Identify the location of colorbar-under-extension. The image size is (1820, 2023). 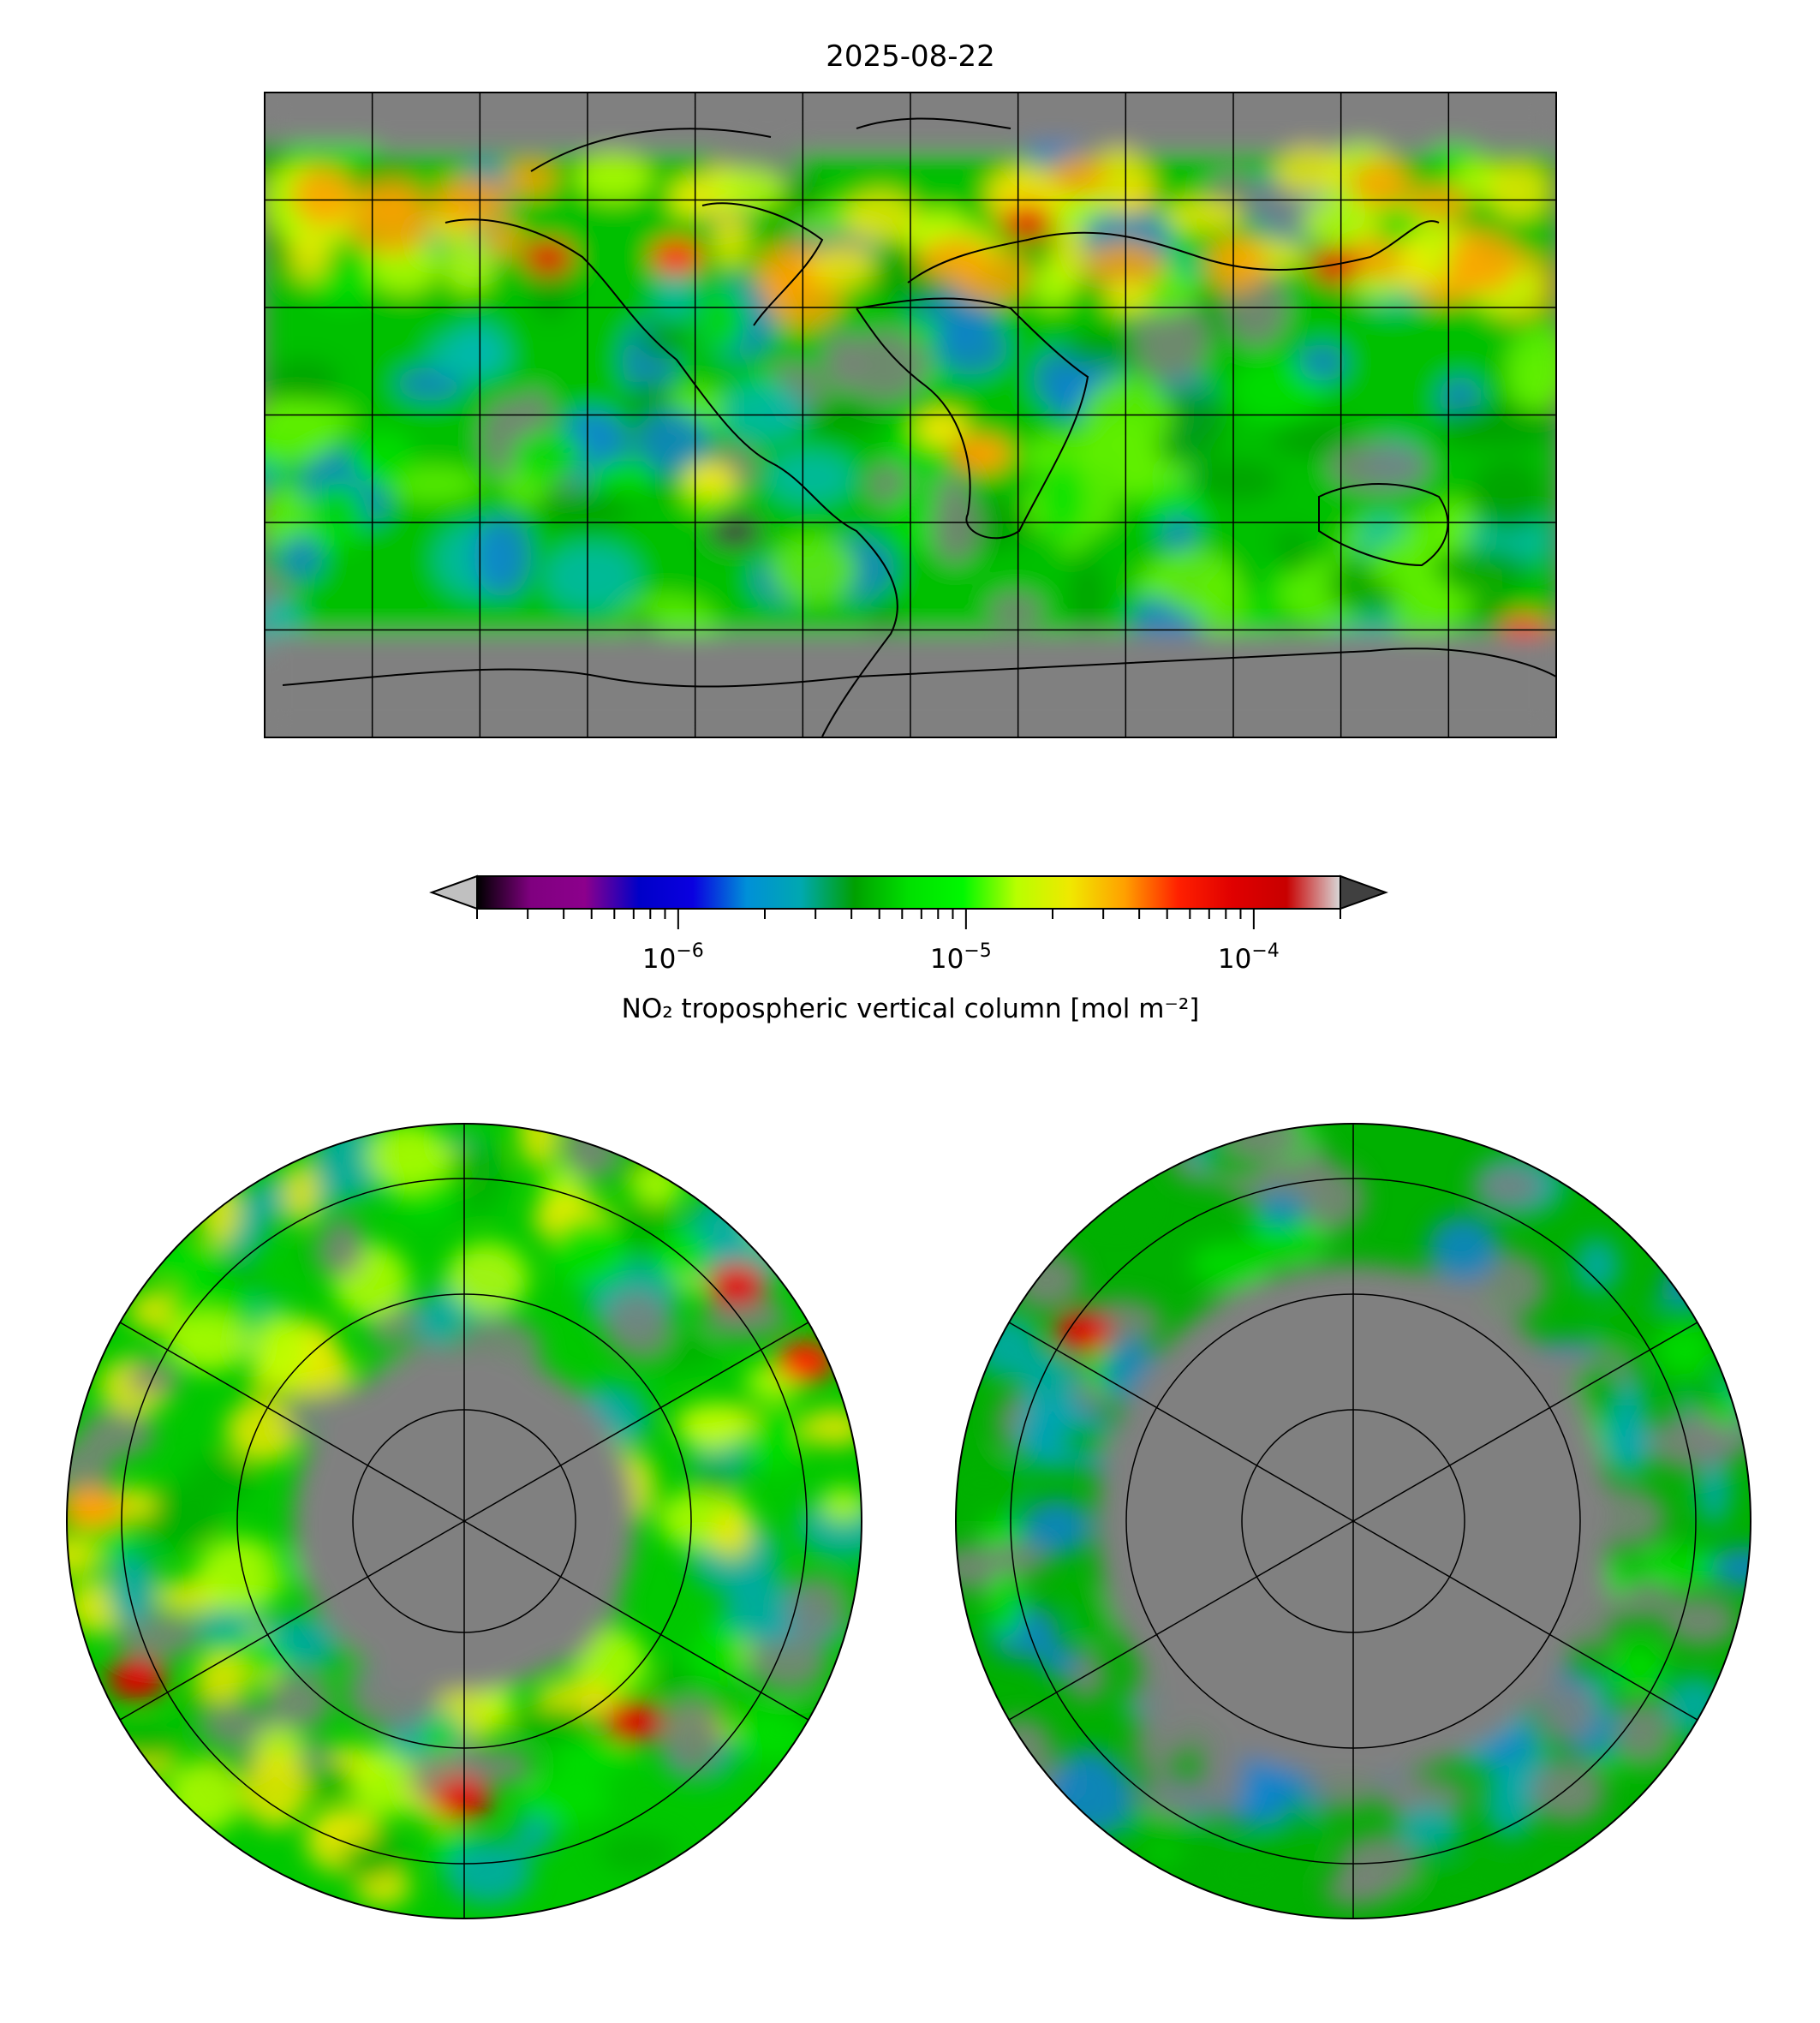
(453, 892).